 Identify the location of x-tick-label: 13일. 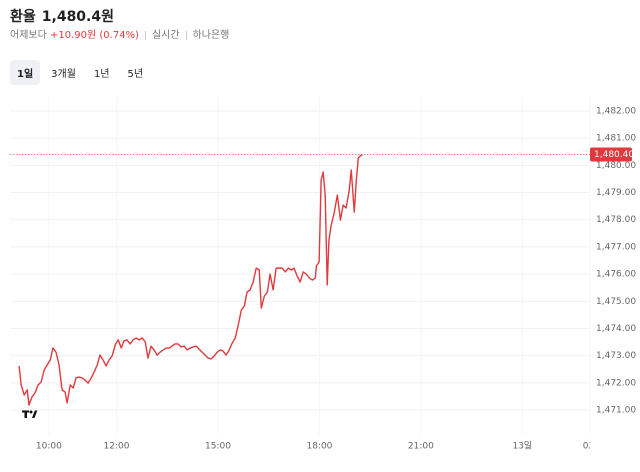
(522, 446).